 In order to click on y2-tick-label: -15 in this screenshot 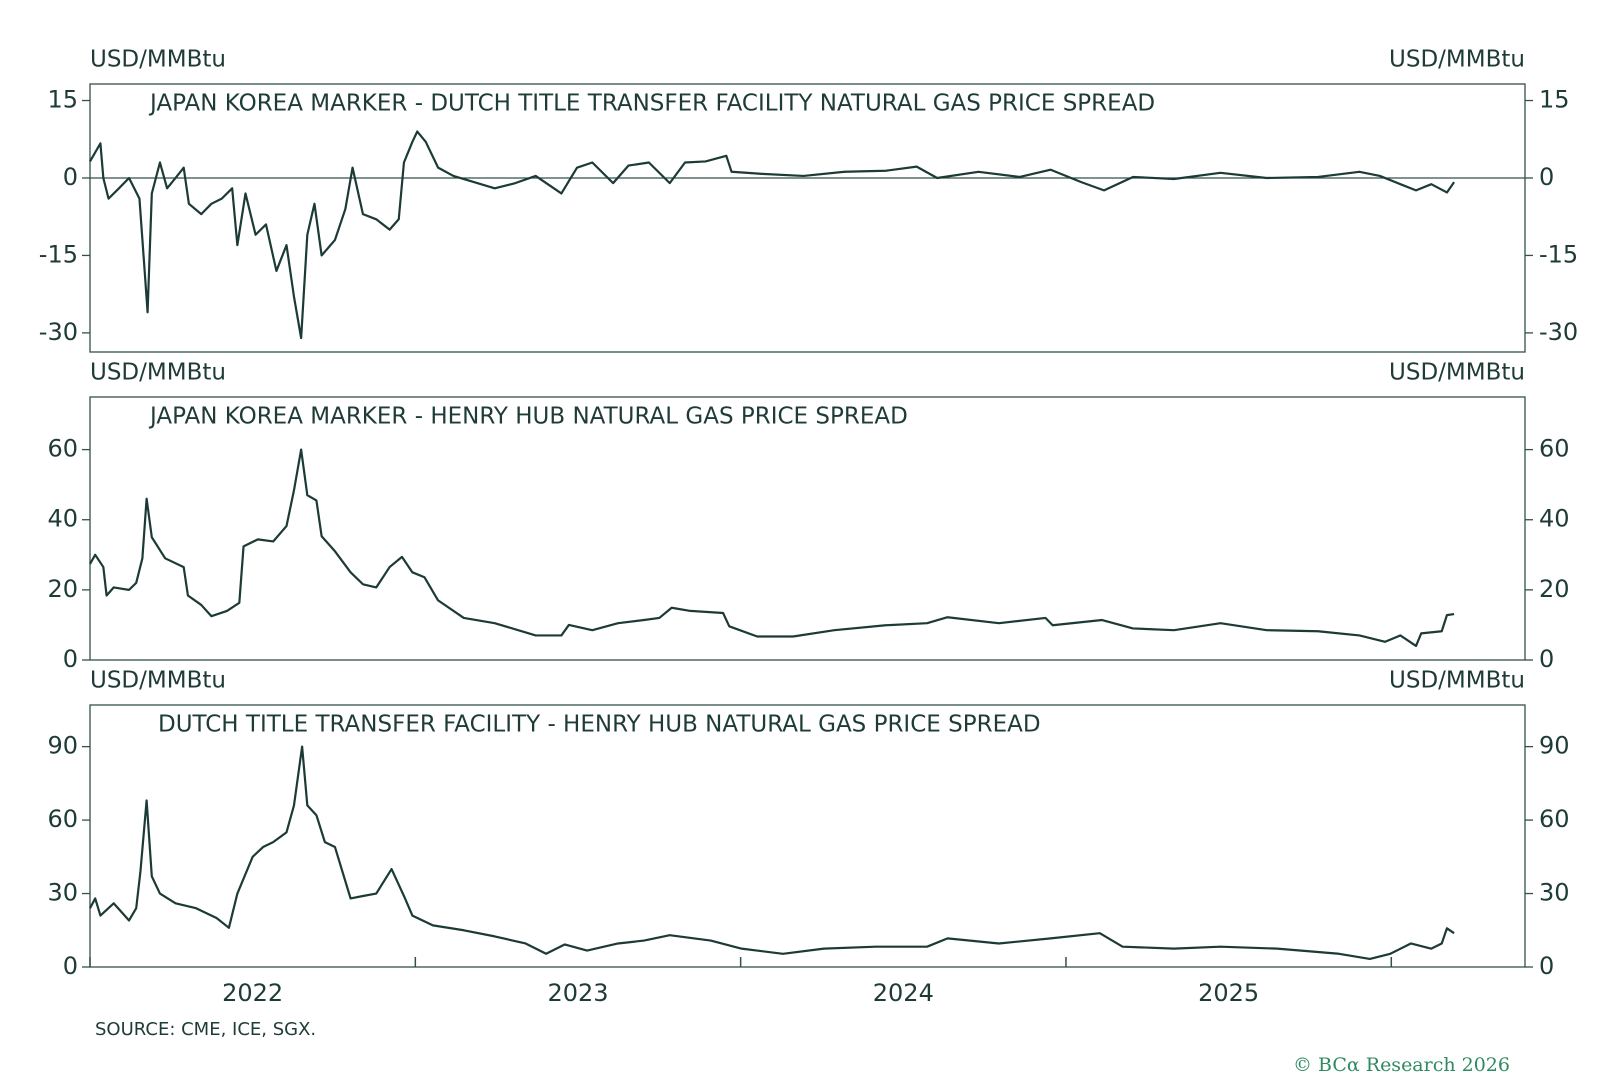, I will do `click(1558, 254)`.